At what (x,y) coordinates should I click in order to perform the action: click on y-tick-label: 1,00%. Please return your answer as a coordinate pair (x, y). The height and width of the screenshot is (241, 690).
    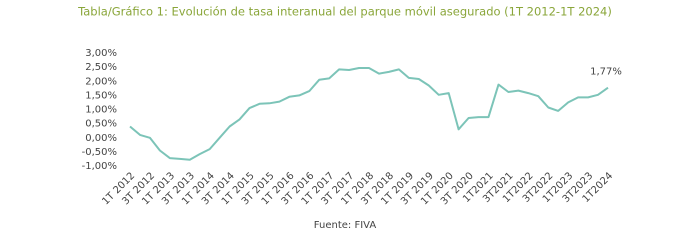
    Looking at the image, I should click on (101, 110).